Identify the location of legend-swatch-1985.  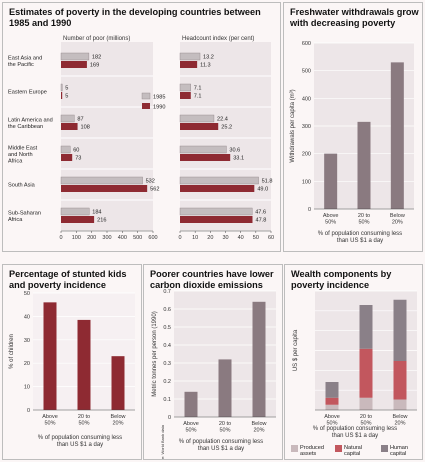
(146, 96).